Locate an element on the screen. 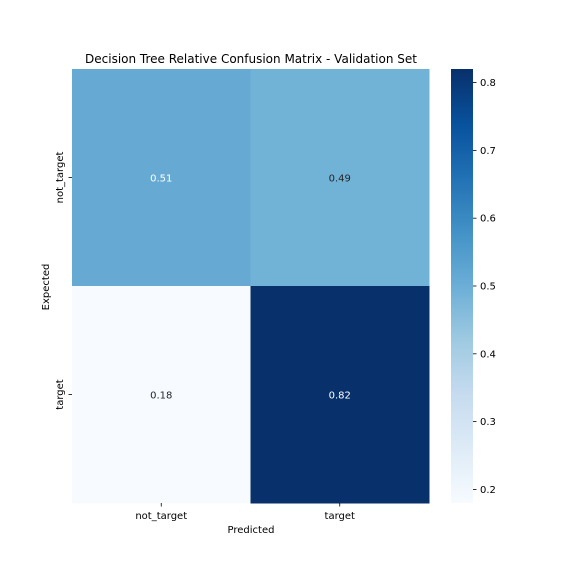  cell-value-label: 0.51 is located at coordinates (161, 179).